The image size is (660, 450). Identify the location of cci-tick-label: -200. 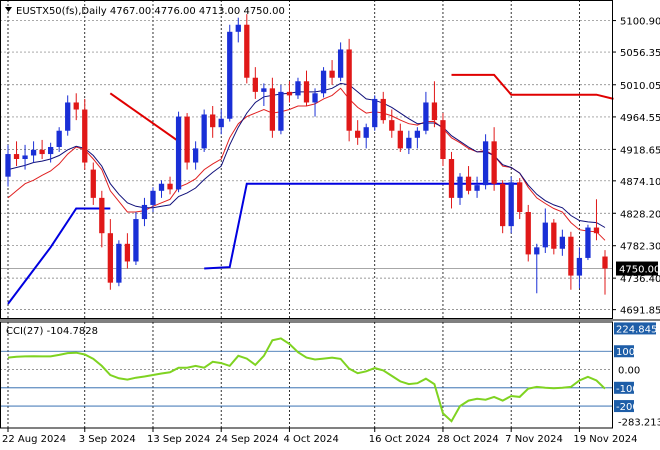
(627, 407).